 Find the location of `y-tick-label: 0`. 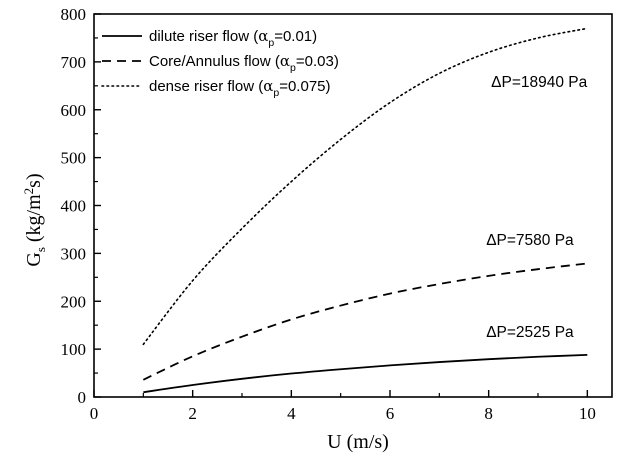

y-tick-label: 0 is located at coordinates (82, 397).